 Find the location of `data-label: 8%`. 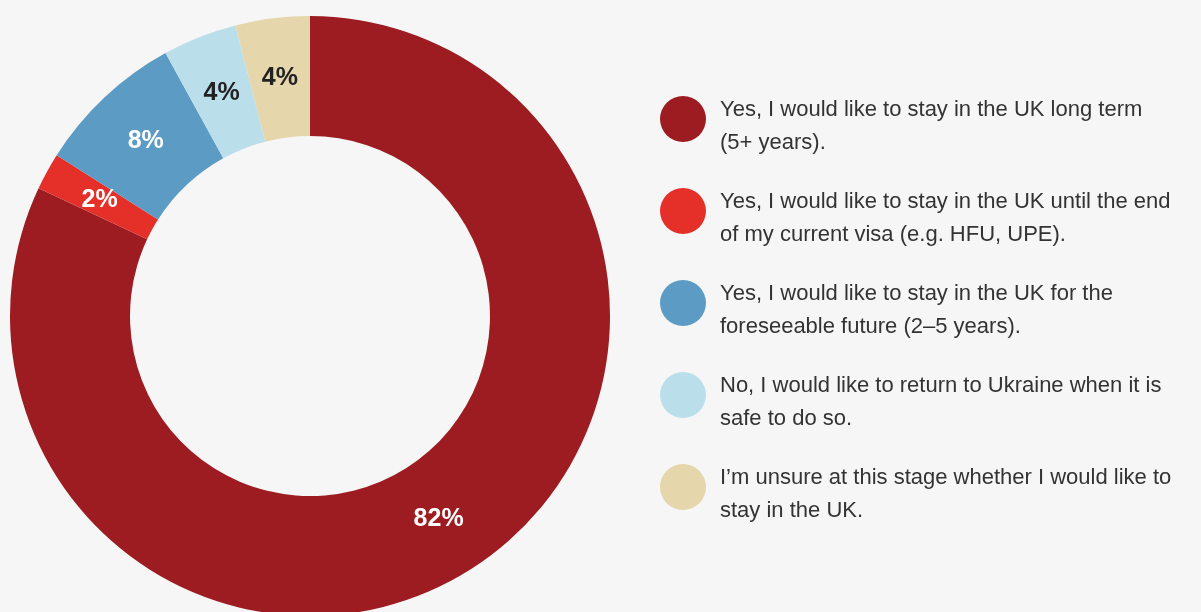

data-label: 8% is located at coordinates (145, 138).